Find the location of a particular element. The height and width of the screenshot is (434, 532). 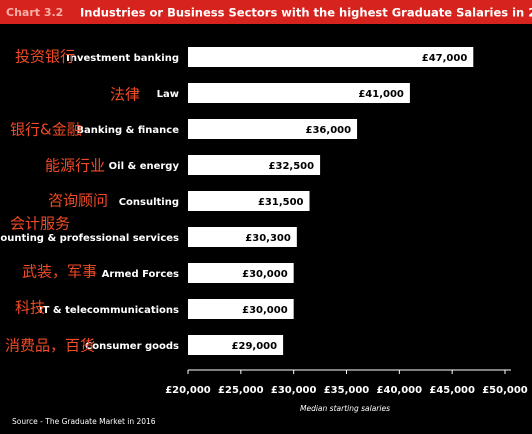

category-label: Investment banking is located at coordinates (122, 58).